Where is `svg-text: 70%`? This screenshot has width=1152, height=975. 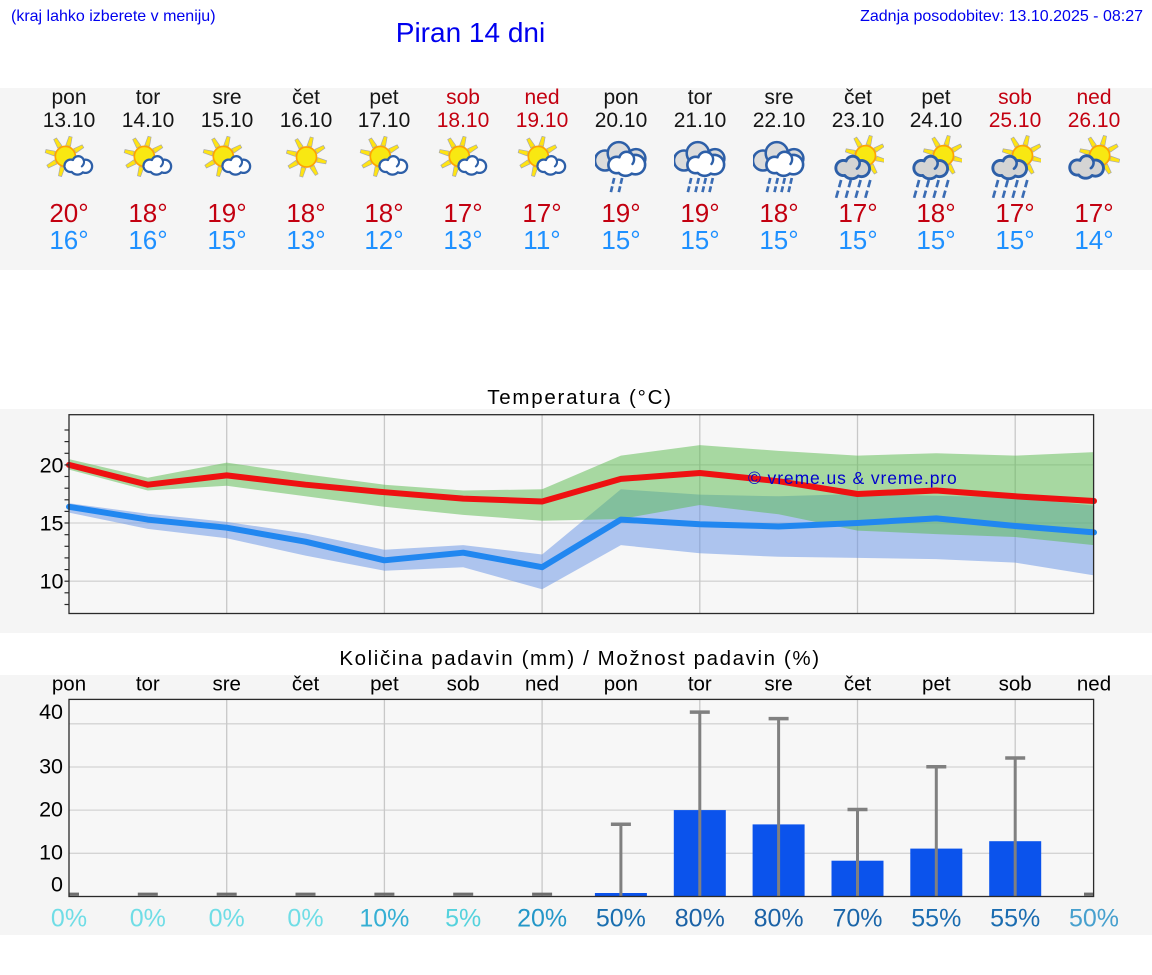
svg-text: 70% is located at coordinates (857, 919).